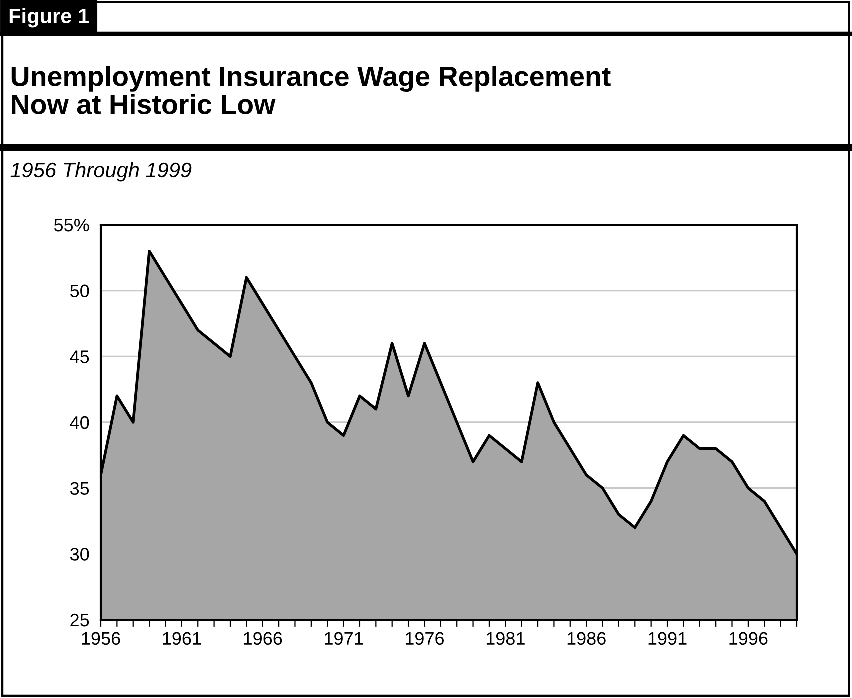 This screenshot has height=698, width=852. What do you see at coordinates (425, 639) in the screenshot?
I see `x-tick-label: 1976` at bounding box center [425, 639].